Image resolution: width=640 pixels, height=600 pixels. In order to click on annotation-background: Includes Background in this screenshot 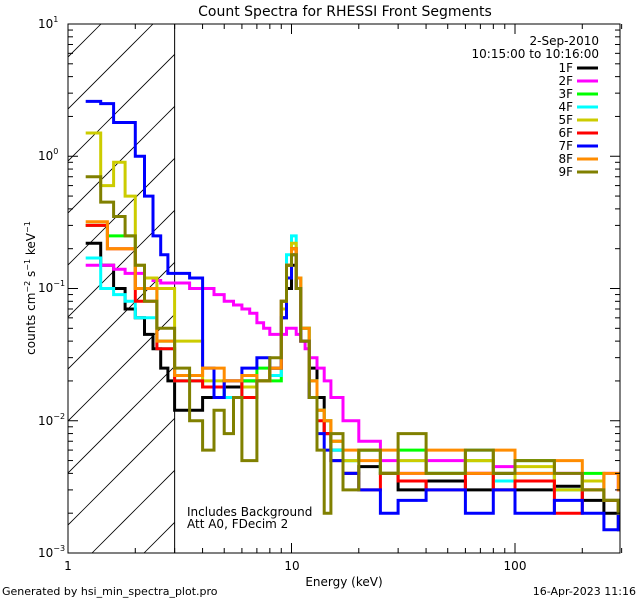, I will do `click(249, 512)`.